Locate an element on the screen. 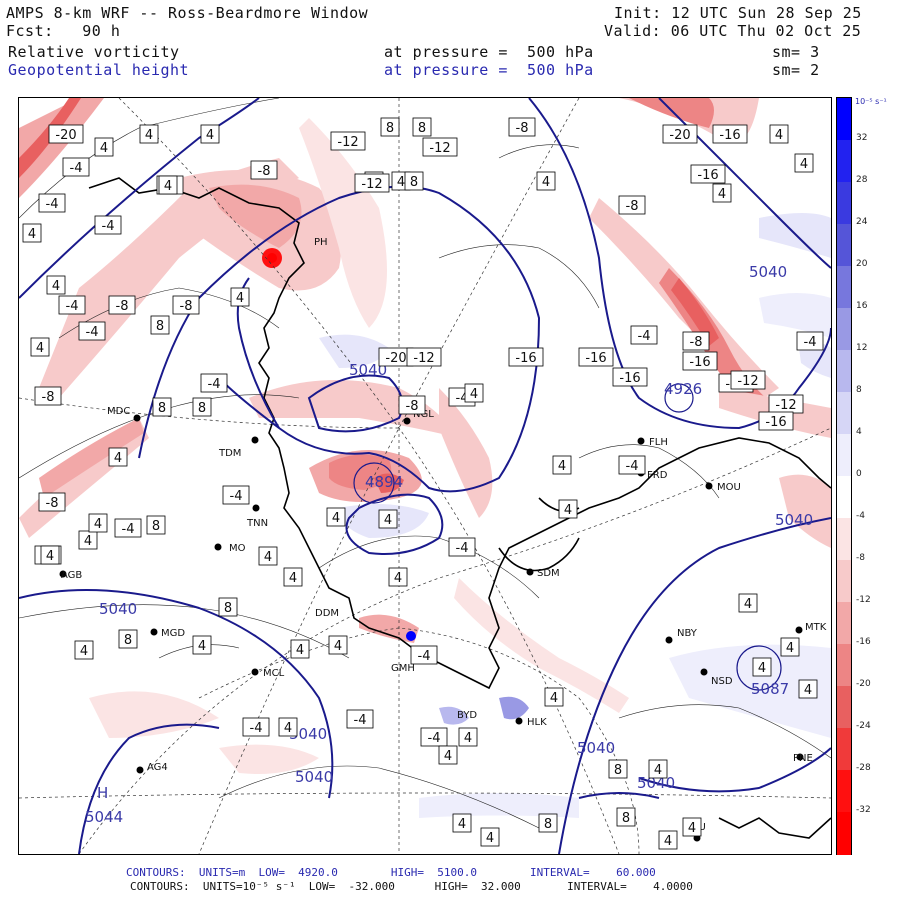 The height and width of the screenshot is (900, 900). station-gmh: GMH is located at coordinates (403, 668).